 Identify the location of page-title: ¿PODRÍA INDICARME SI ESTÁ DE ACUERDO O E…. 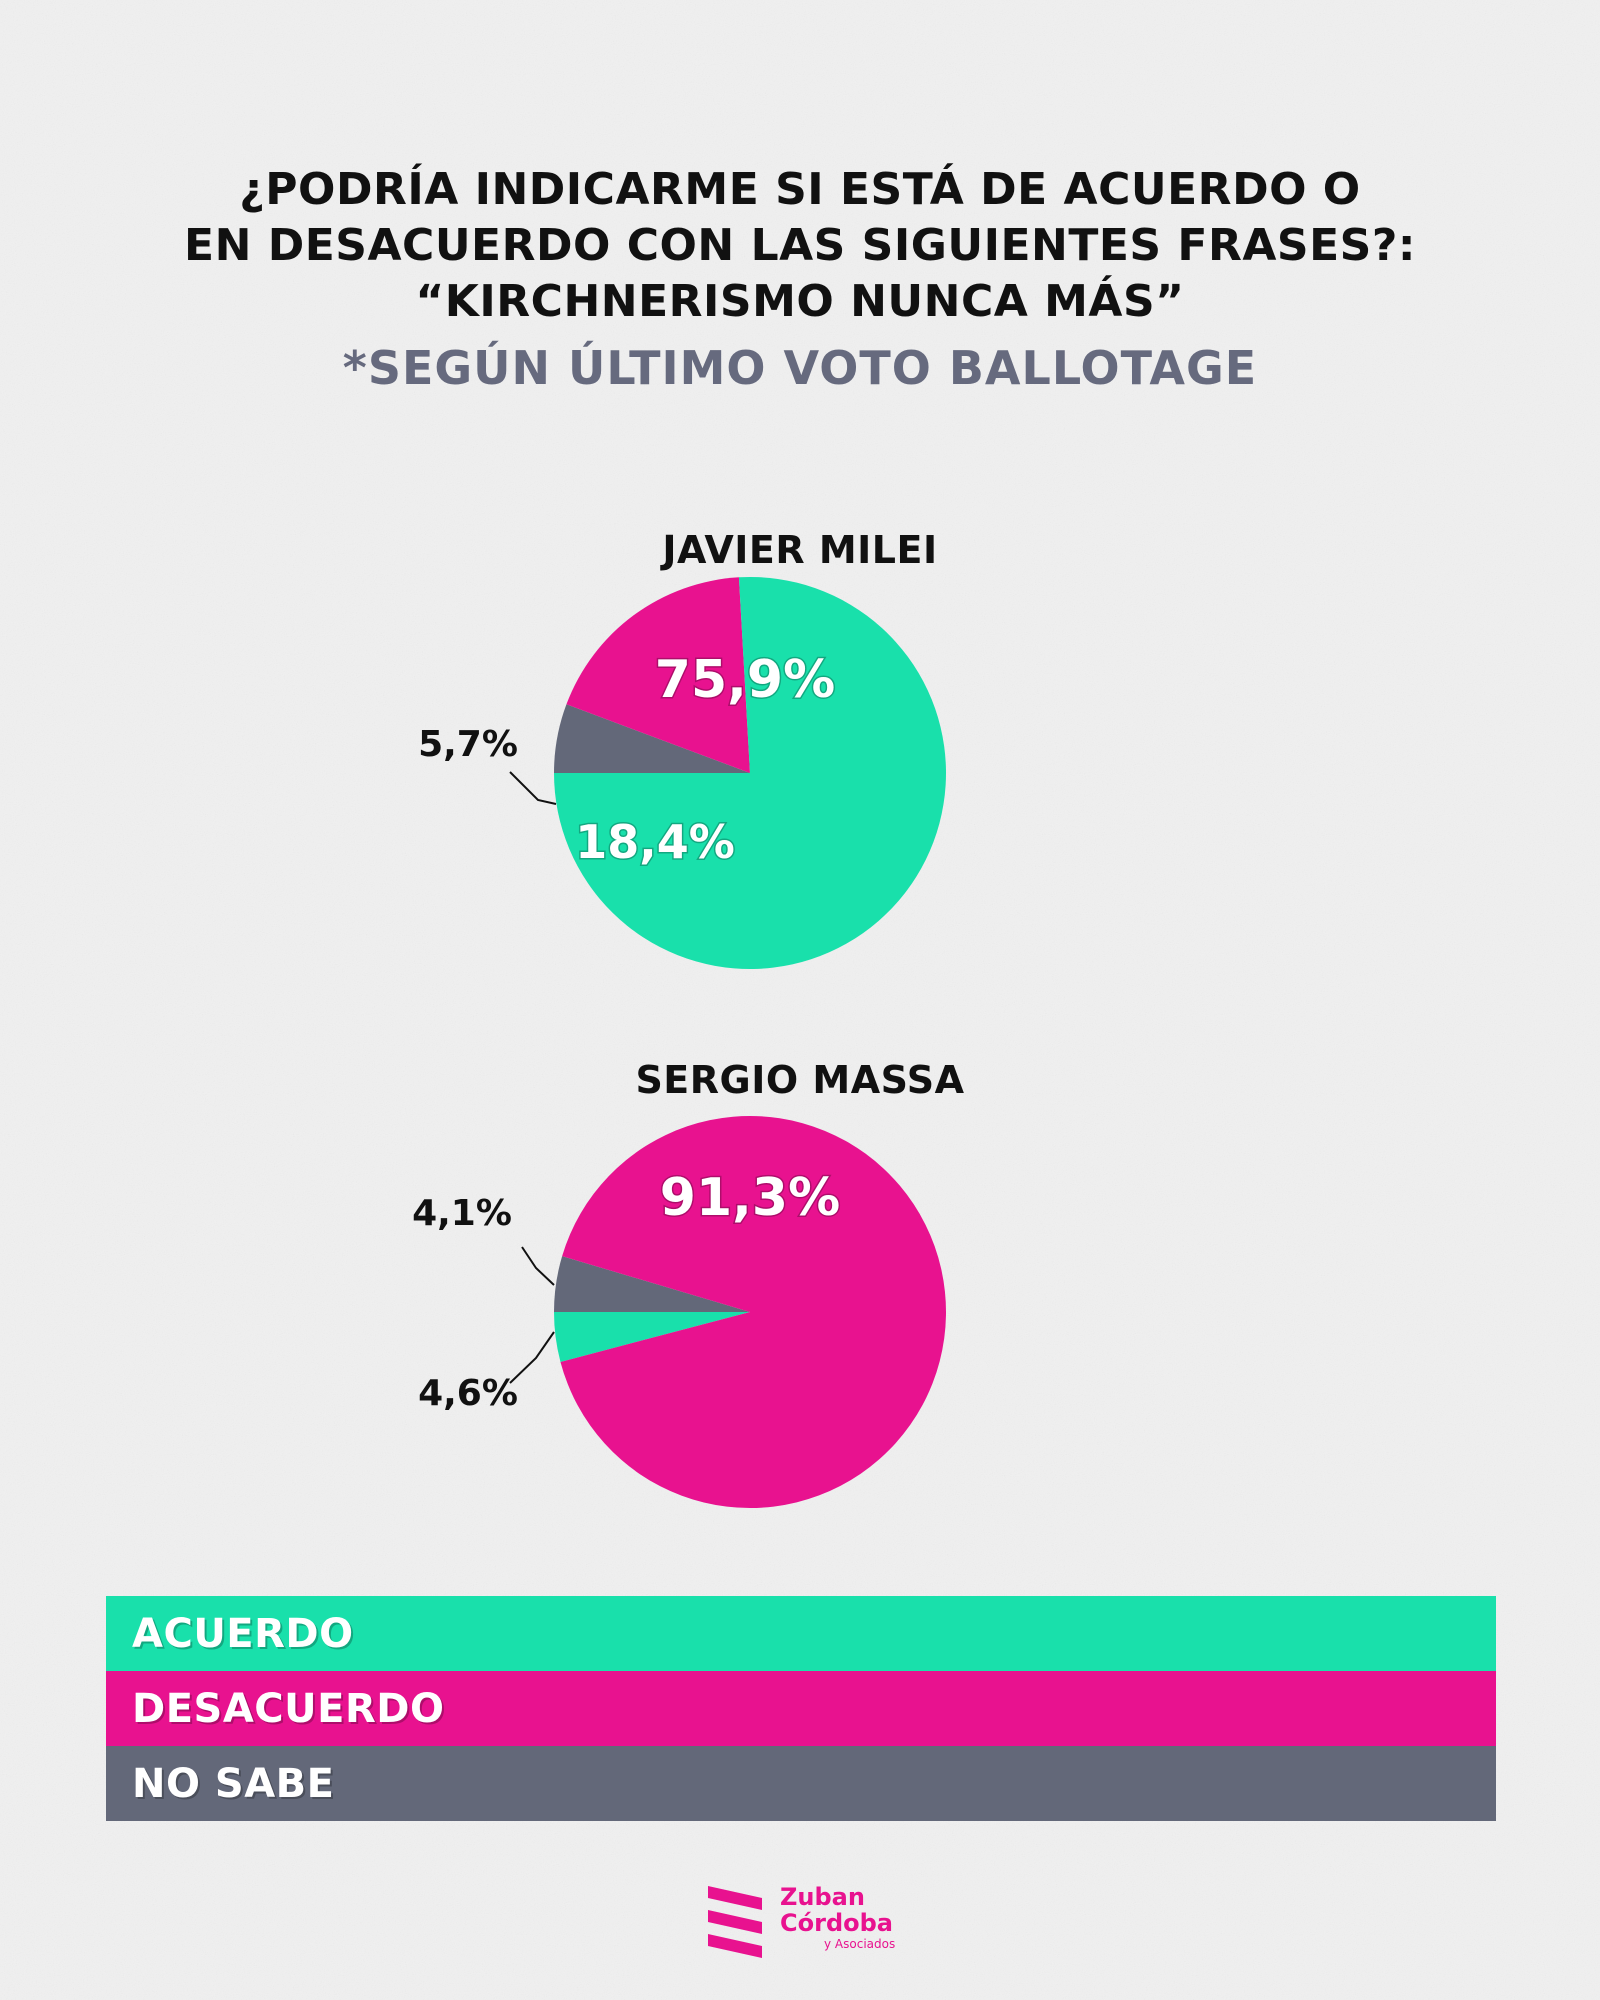
(800, 246).